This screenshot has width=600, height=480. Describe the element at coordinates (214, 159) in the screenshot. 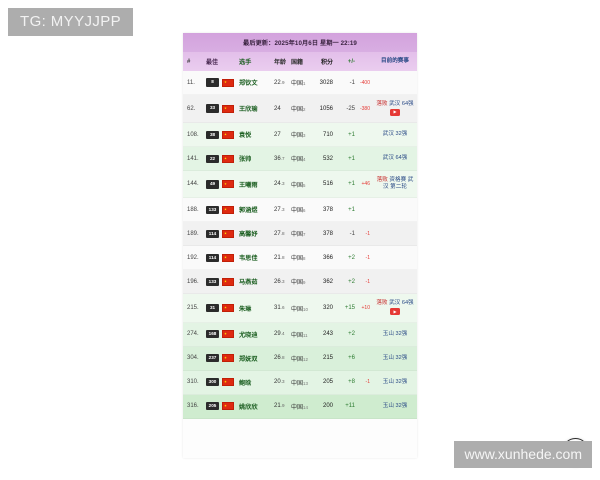

I see `row-best-rank: 22` at that location.